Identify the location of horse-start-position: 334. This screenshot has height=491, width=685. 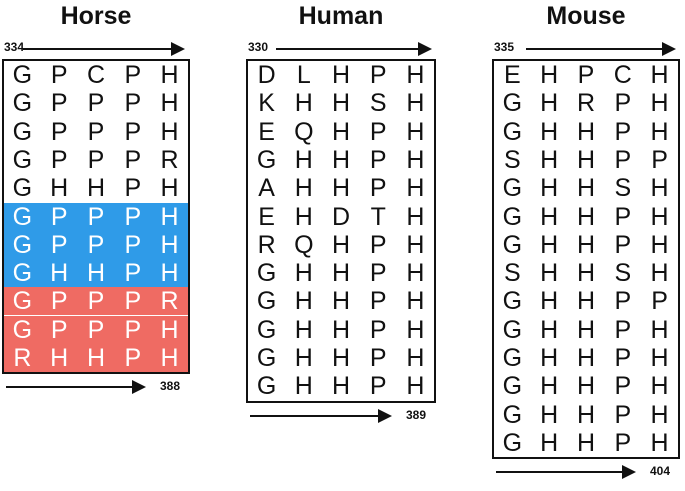
(14, 47).